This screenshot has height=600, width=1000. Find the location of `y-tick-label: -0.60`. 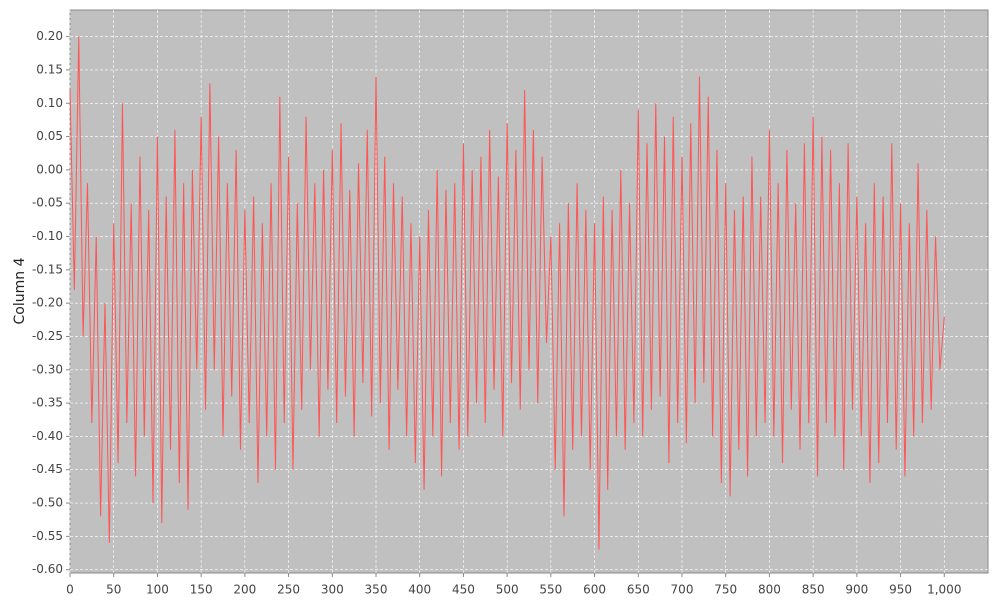

y-tick-label: -0.60 is located at coordinates (47, 569).